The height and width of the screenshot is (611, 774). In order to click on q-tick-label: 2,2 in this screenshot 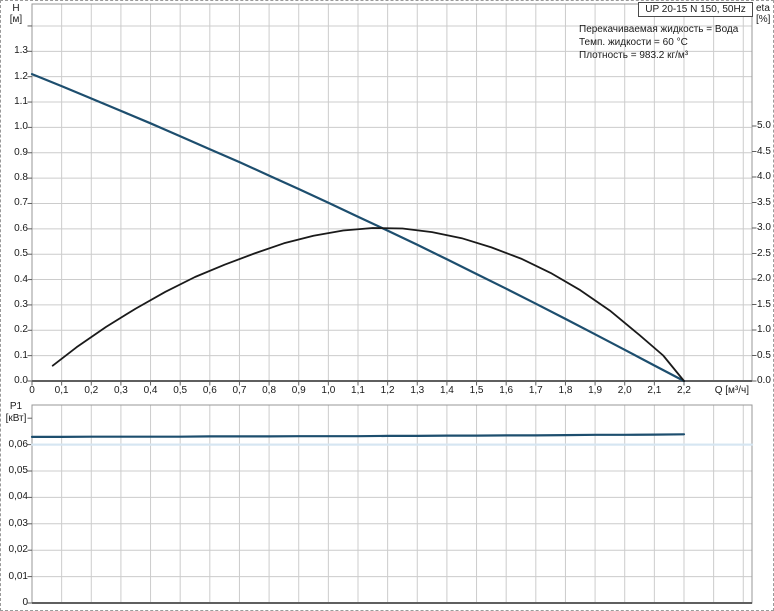, I will do `click(684, 390)`.